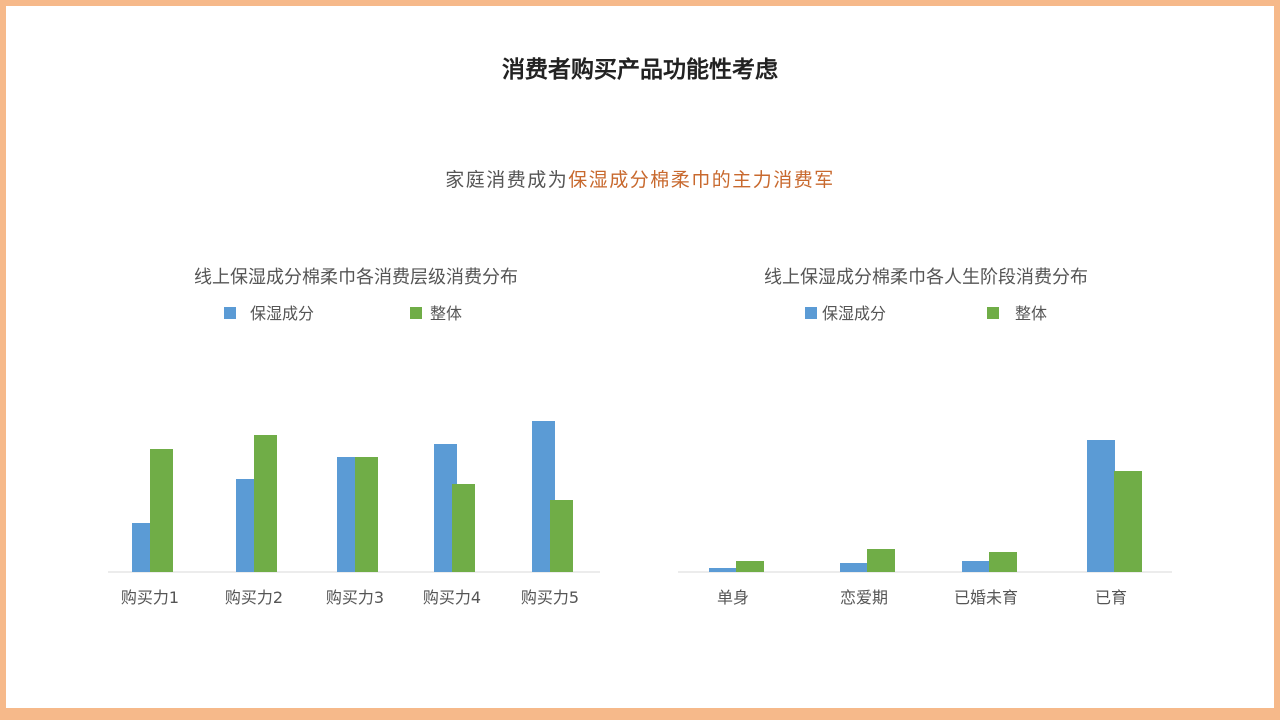  I want to click on page-subtitle: 家庭消费成为保湿成分棉柔巾的主力消费军, so click(640, 178).